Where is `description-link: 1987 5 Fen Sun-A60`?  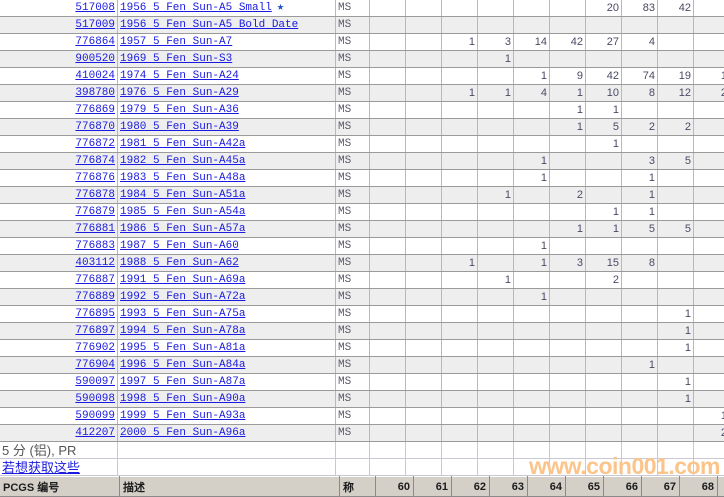
description-link: 1987 5 Fen Sun-A60 is located at coordinates (179, 246).